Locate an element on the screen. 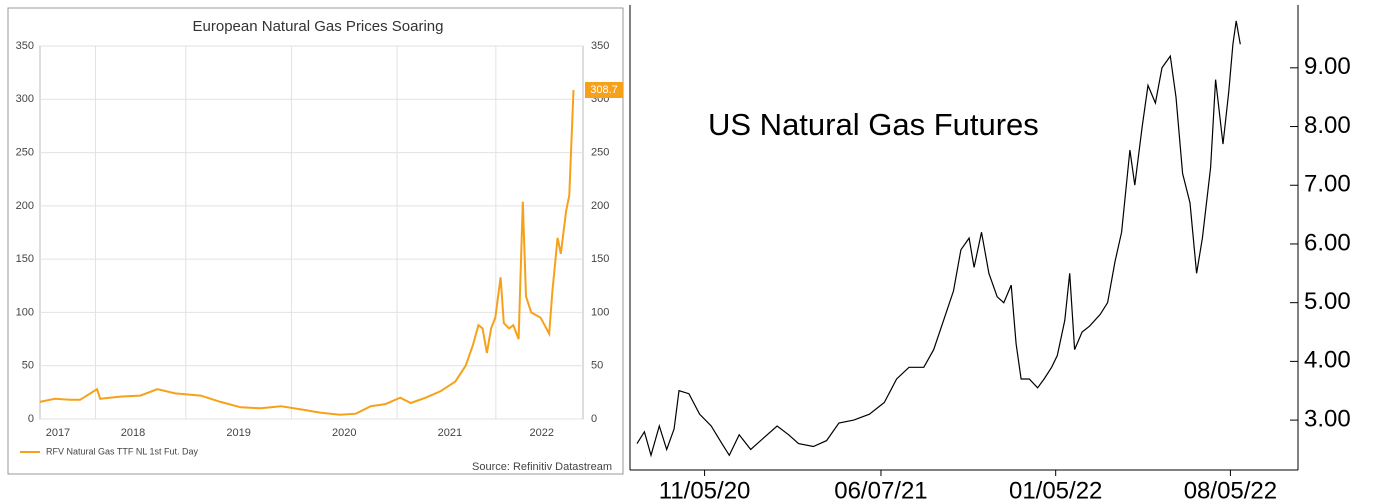 The width and height of the screenshot is (1392, 504). y-tick-label: 300 is located at coordinates (25, 99).